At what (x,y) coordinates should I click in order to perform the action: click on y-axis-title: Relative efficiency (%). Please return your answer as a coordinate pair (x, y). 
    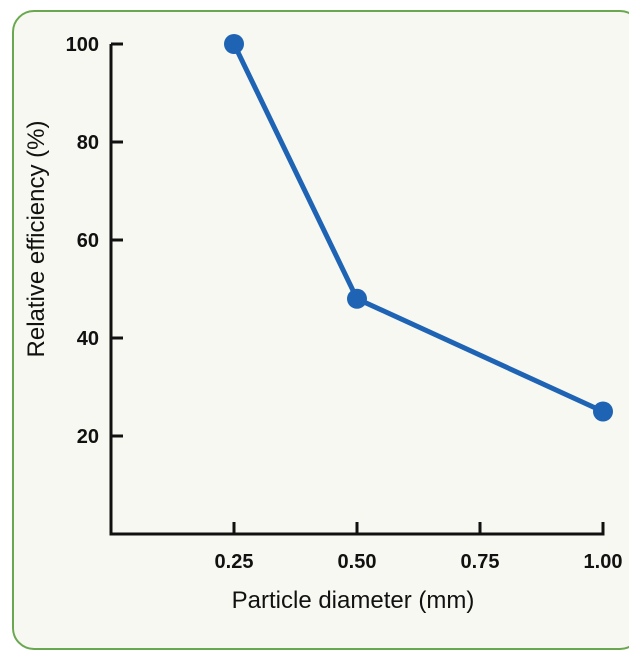
    Looking at the image, I should click on (36, 239).